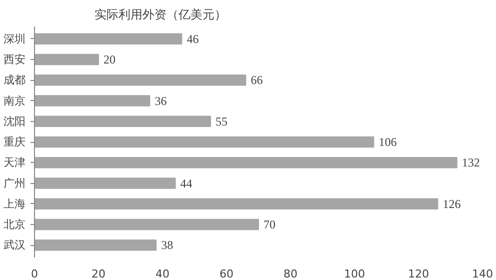 The width and height of the screenshot is (496, 280). I want to click on y-tick-label: 西安, so click(15, 59).